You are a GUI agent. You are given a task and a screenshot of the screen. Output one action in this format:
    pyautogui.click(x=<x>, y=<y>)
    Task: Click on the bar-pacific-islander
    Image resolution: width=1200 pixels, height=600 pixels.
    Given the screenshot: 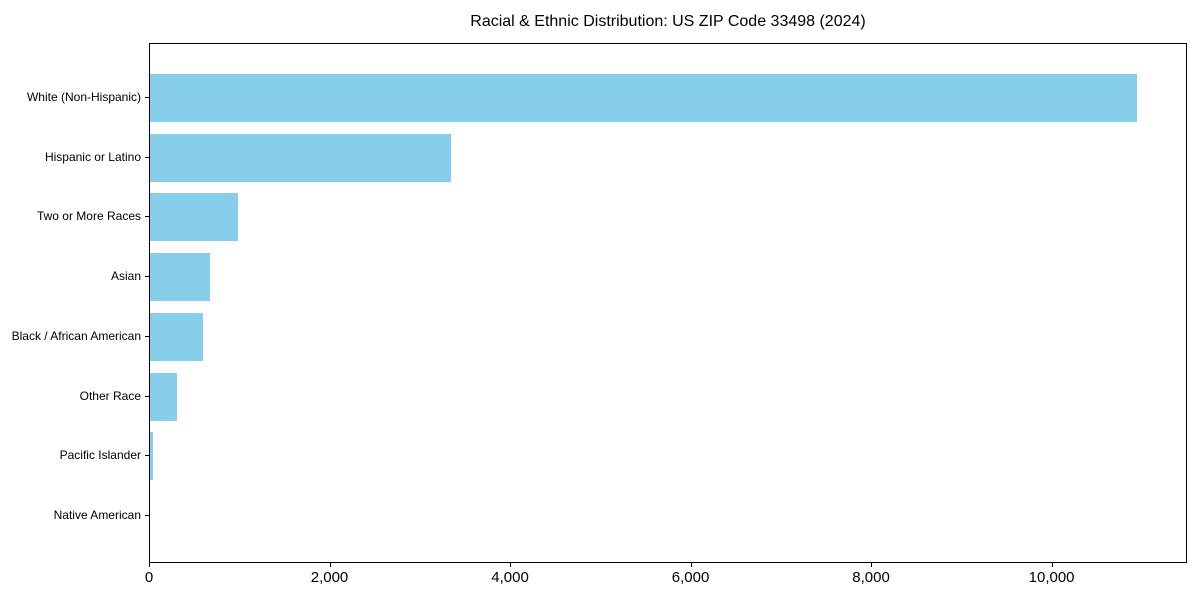 What is the action you would take?
    pyautogui.click(x=151, y=456)
    